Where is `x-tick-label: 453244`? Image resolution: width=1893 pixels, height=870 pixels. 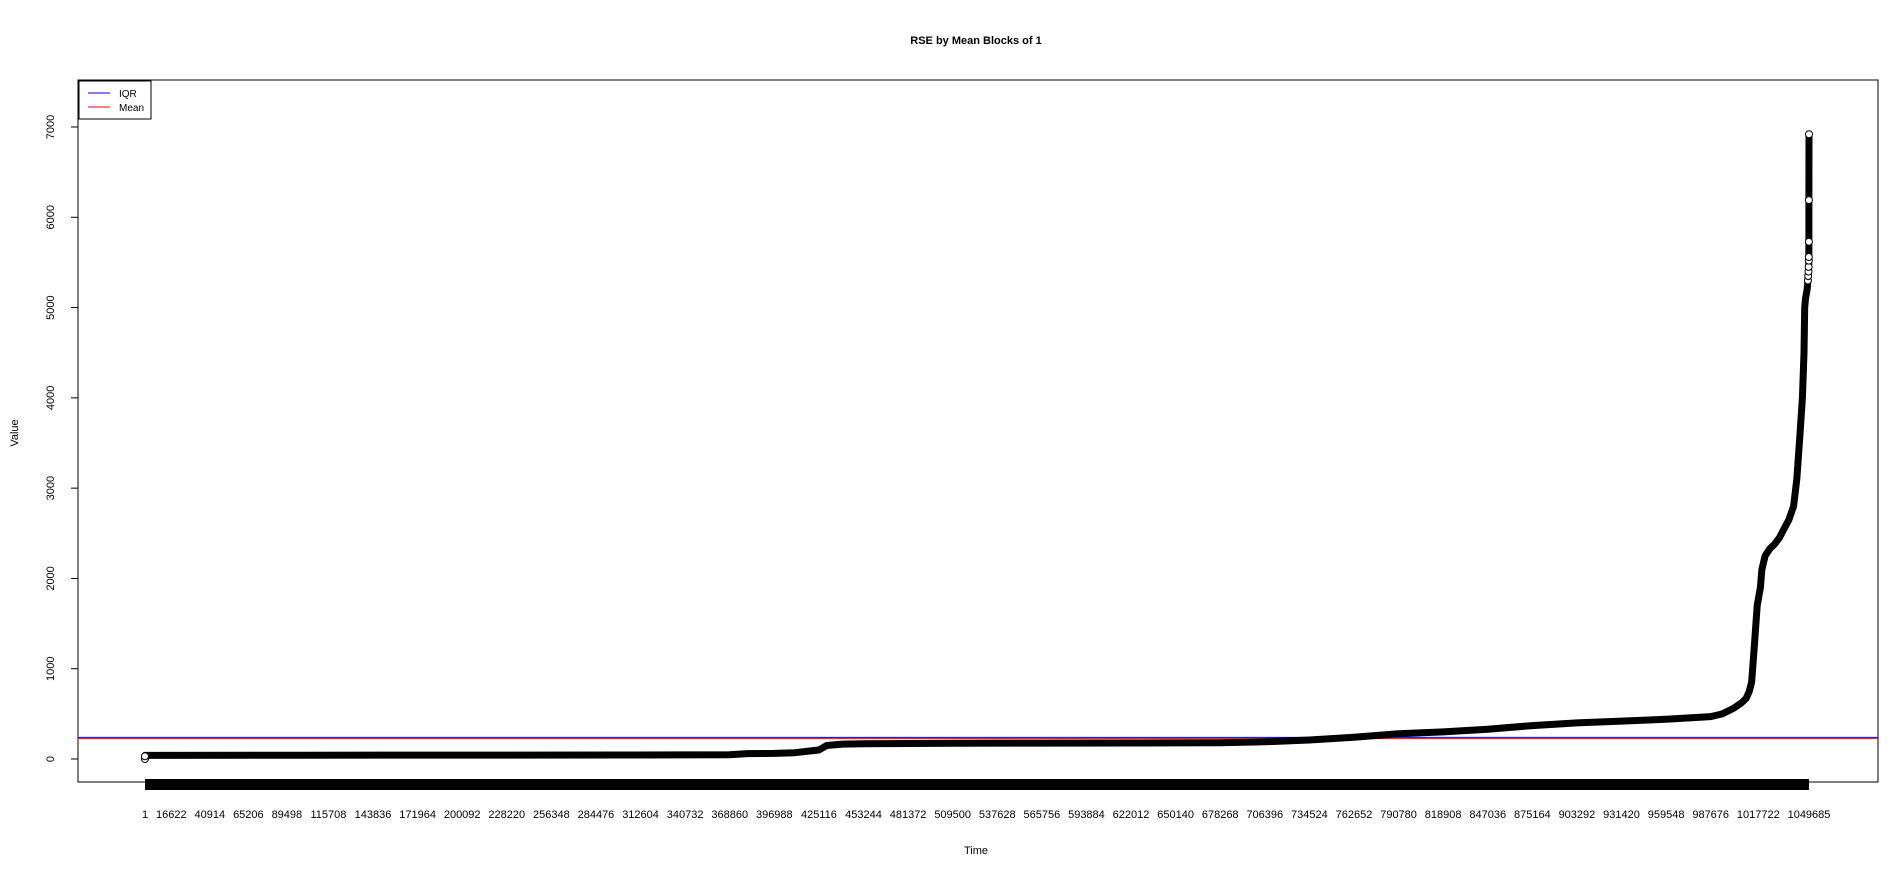 x-tick-label: 453244 is located at coordinates (863, 815).